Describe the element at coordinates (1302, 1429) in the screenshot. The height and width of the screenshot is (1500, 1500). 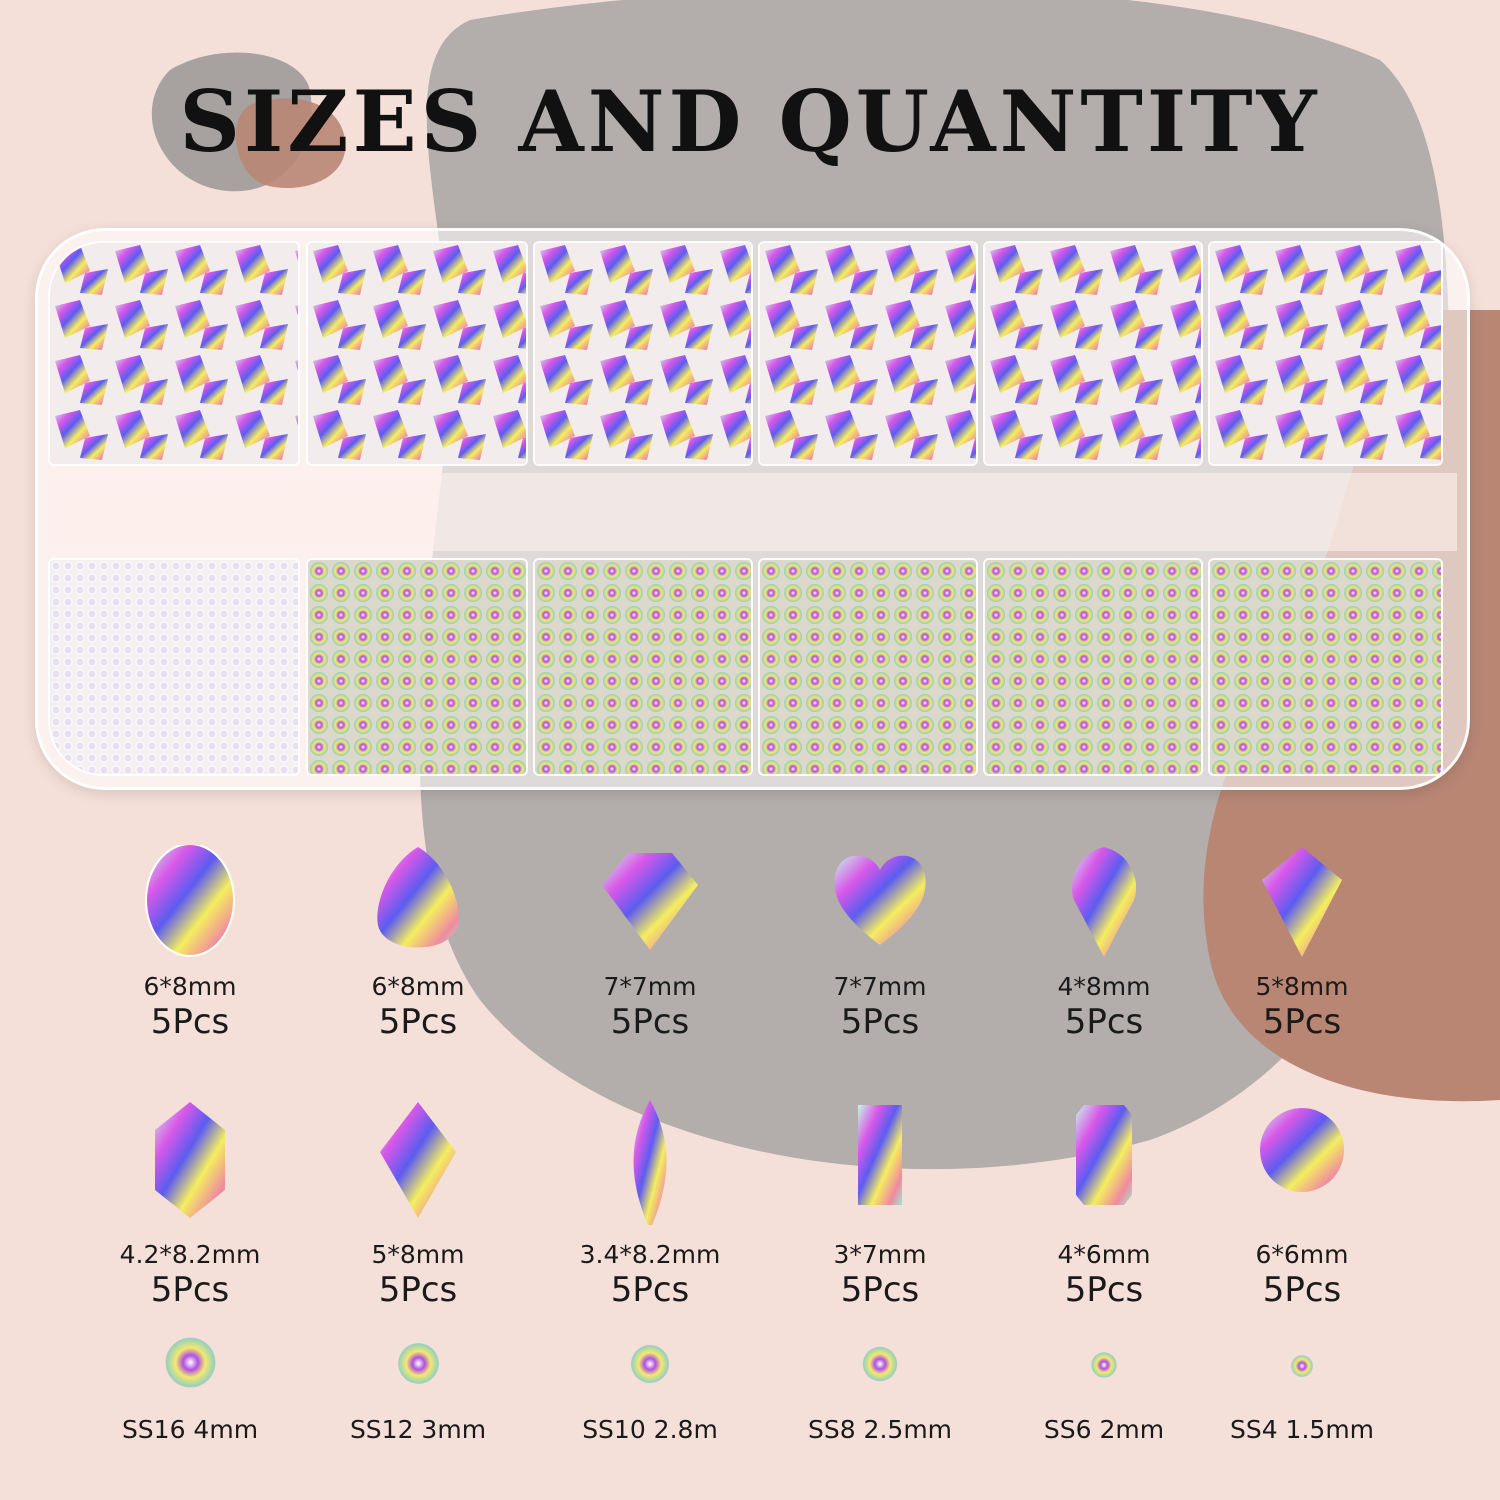
I see `rhinestone-size-label: SS4 1.5mm` at that location.